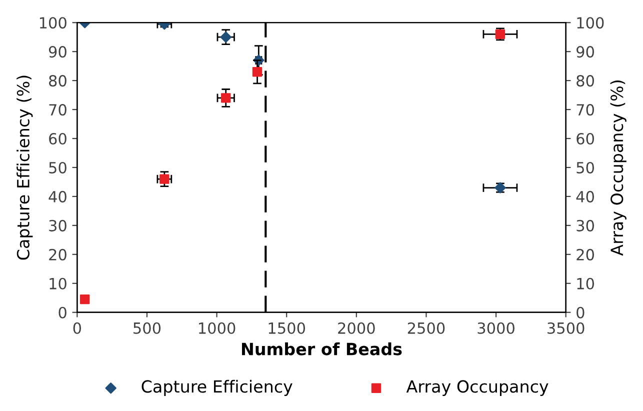 The image size is (643, 411). I want to click on x-tick-label: 500, so click(147, 328).